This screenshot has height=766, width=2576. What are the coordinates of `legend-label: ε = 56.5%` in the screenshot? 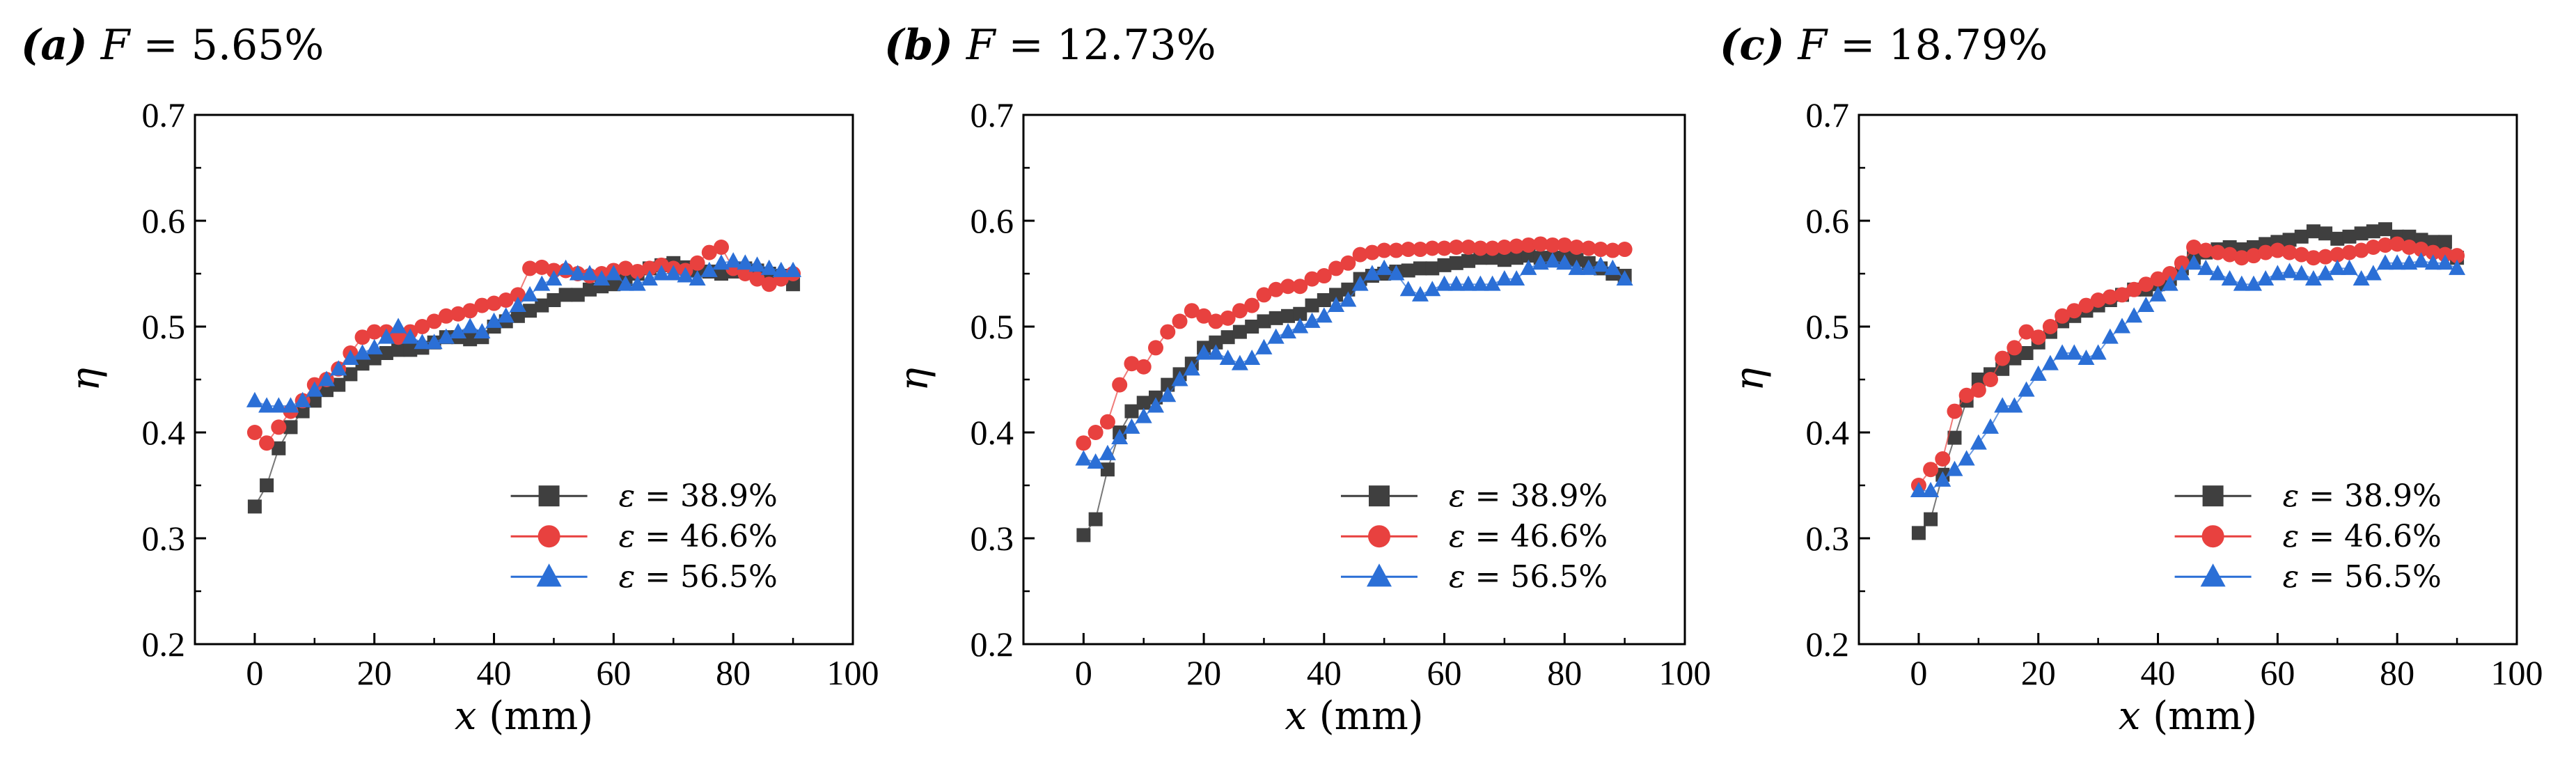 It's located at (2362, 577).